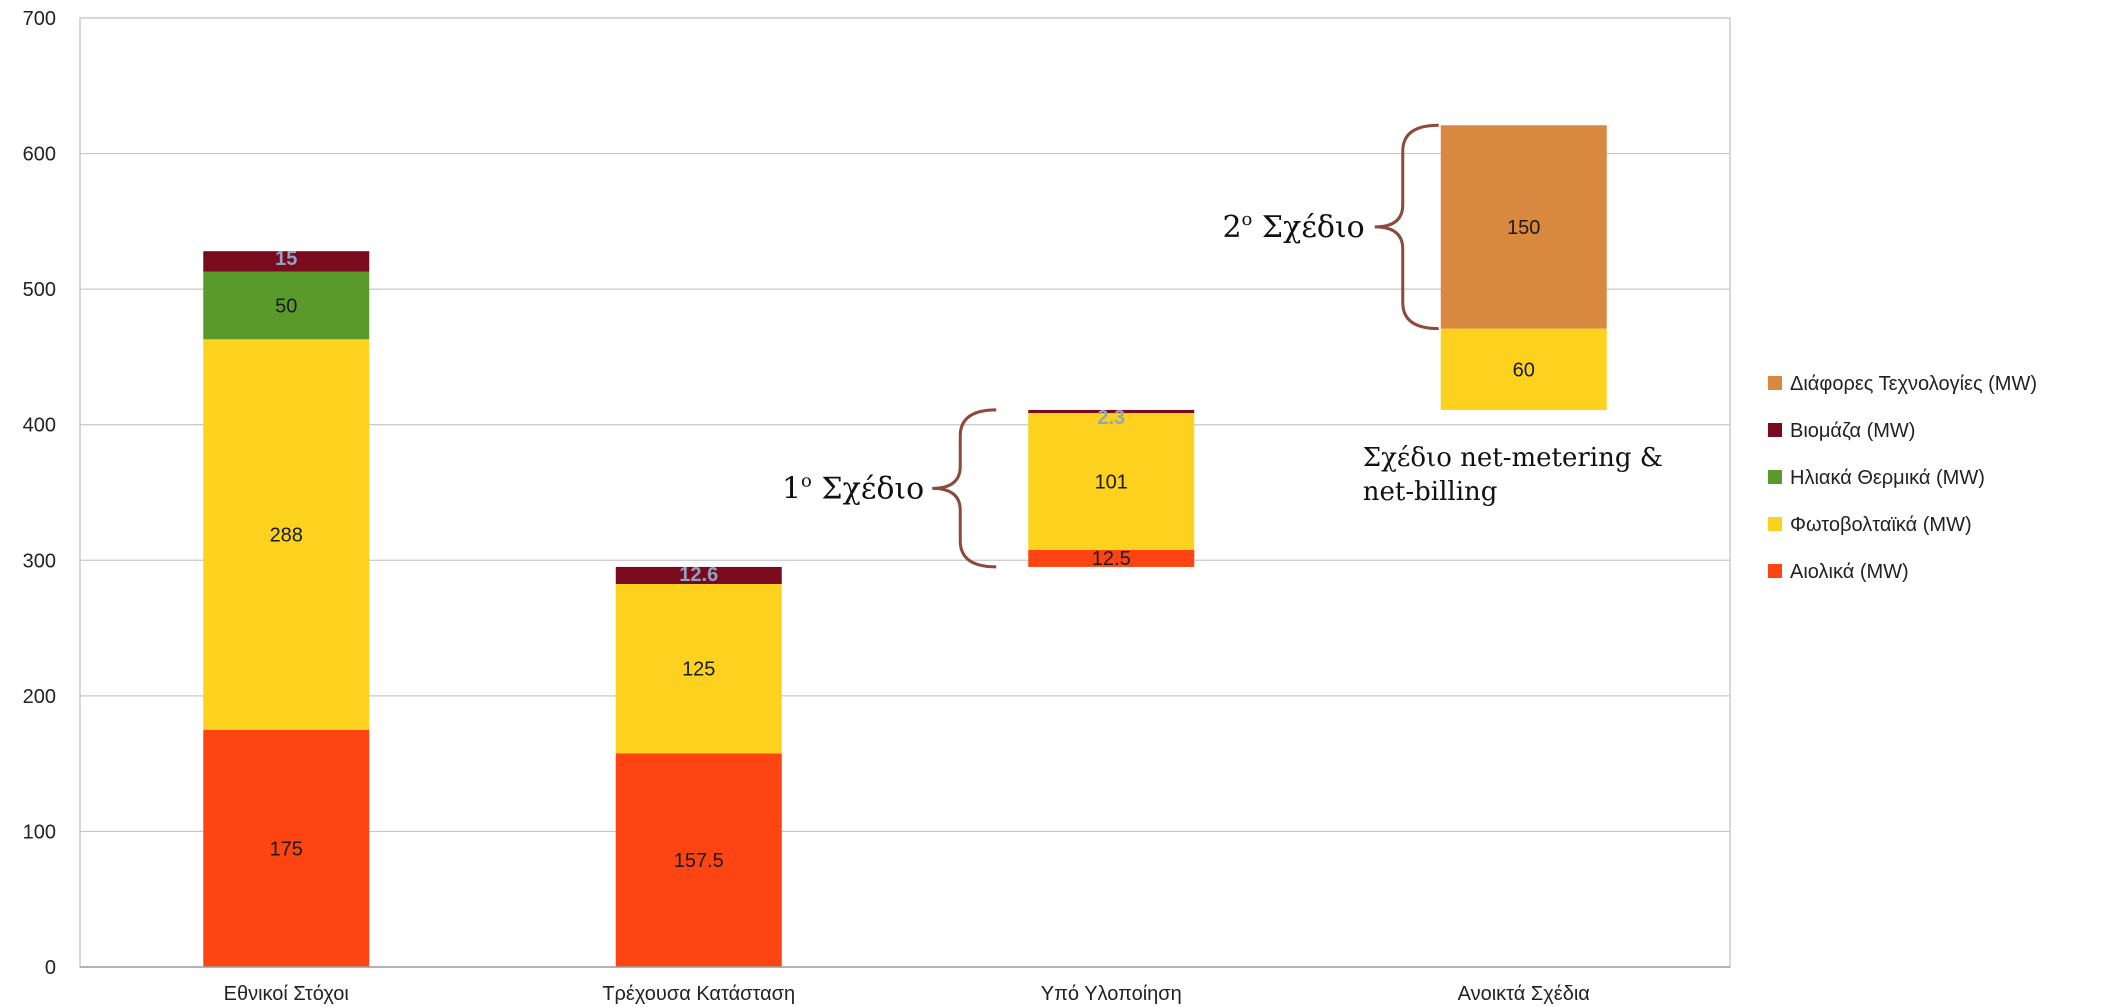 This screenshot has height=1007, width=2126. I want to click on legend-label: Διάφορες Τεχνολογίες (MW), so click(1913, 384).